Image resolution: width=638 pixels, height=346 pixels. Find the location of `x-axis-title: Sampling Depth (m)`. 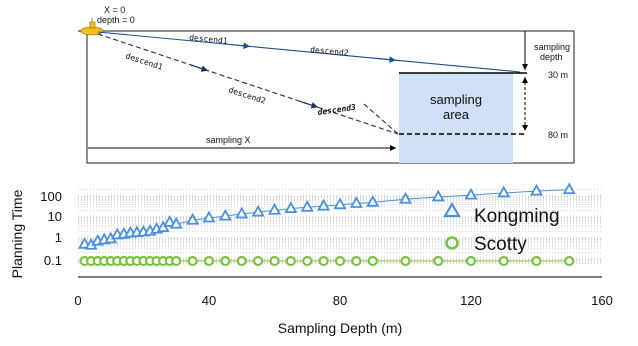

x-axis-title: Sampling Depth (m) is located at coordinates (340, 328).